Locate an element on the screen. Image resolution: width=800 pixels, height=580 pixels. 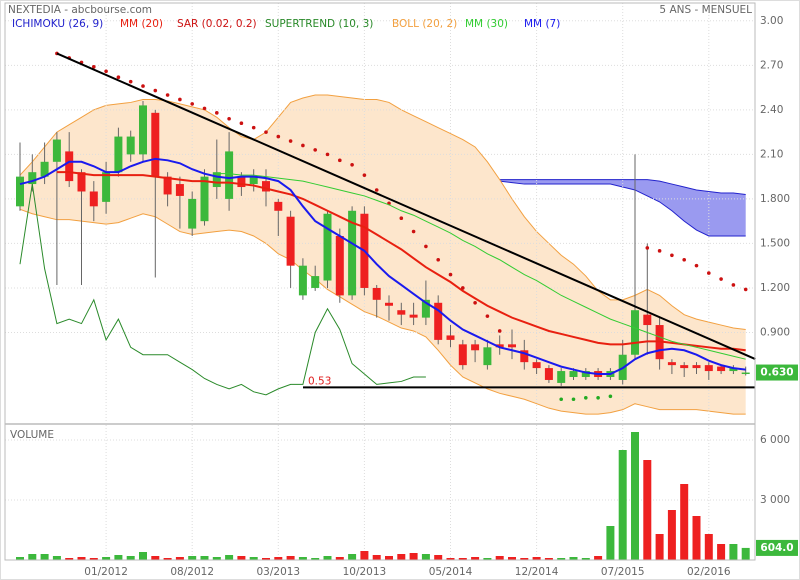
y-tick-label: 2.40 is located at coordinates (771, 110).